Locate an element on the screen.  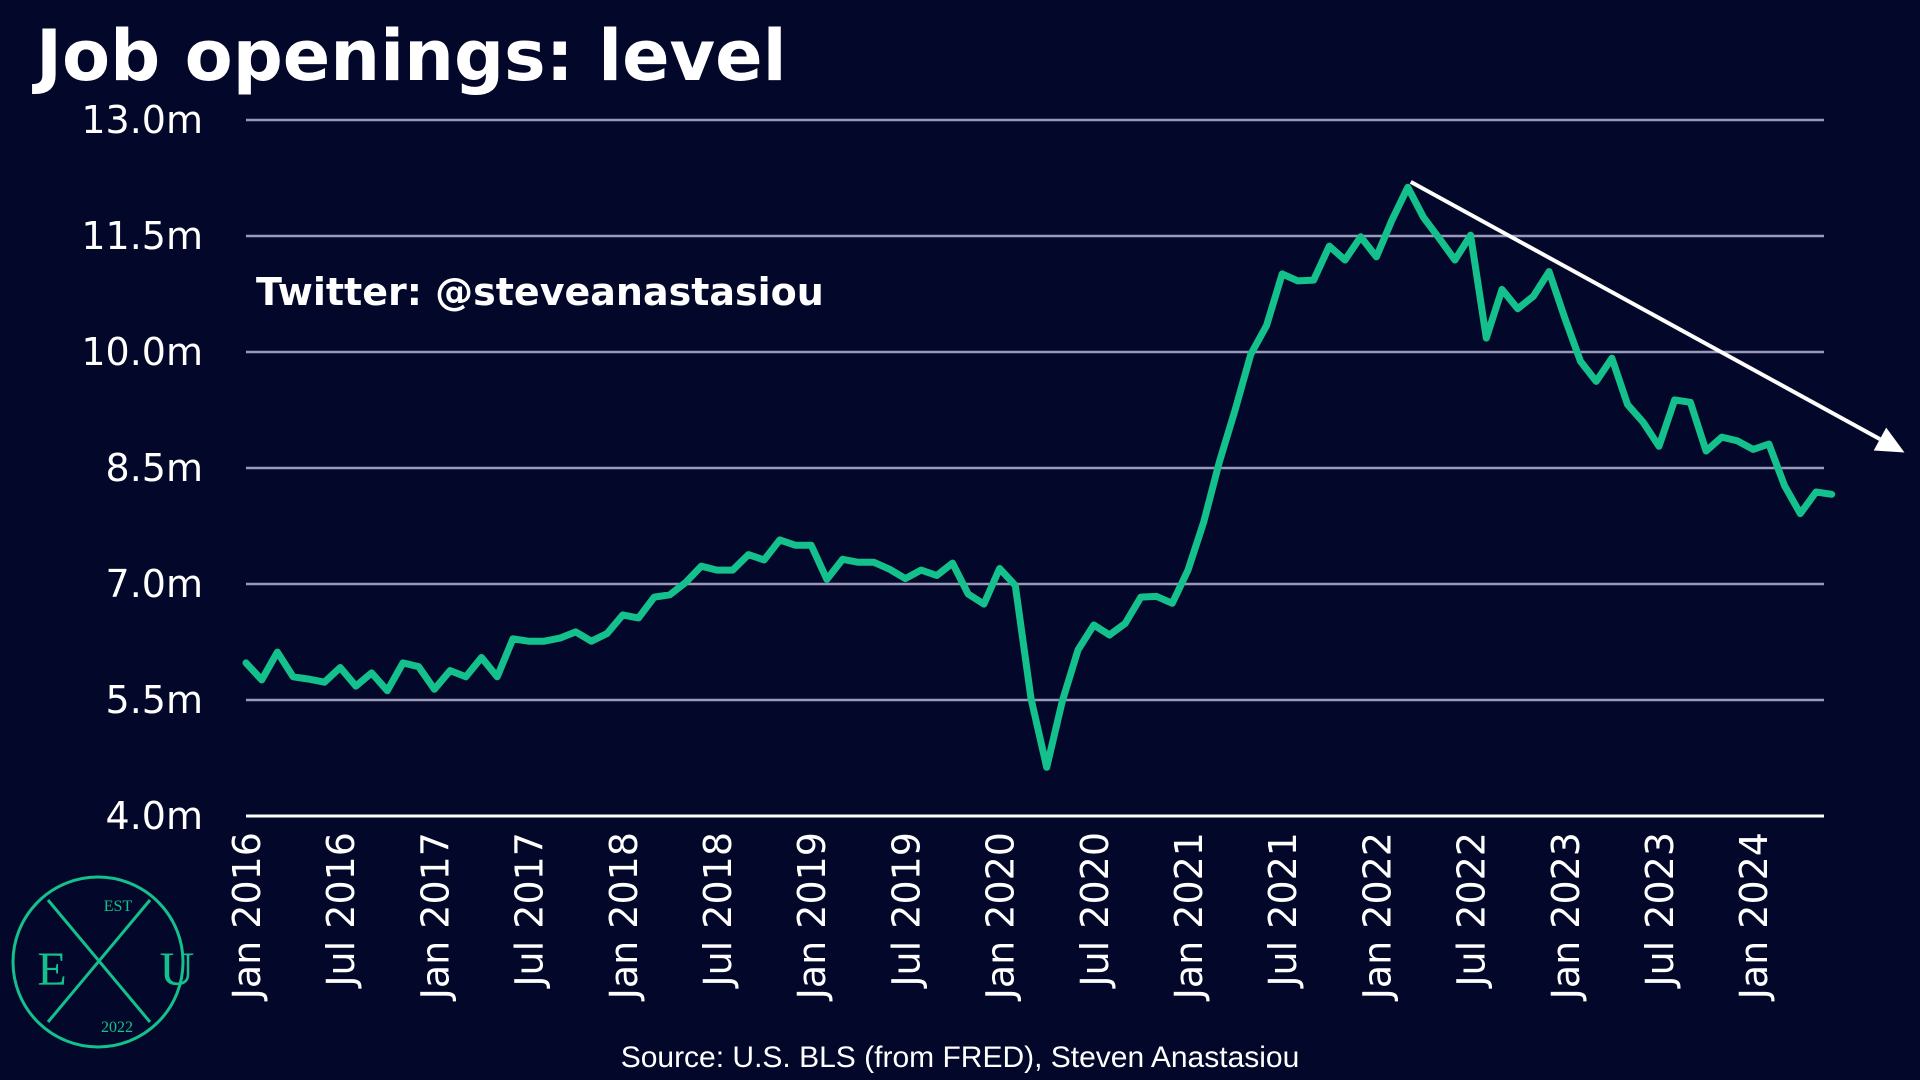
x-tick-label-9: Jul 2020 is located at coordinates (1095, 910).